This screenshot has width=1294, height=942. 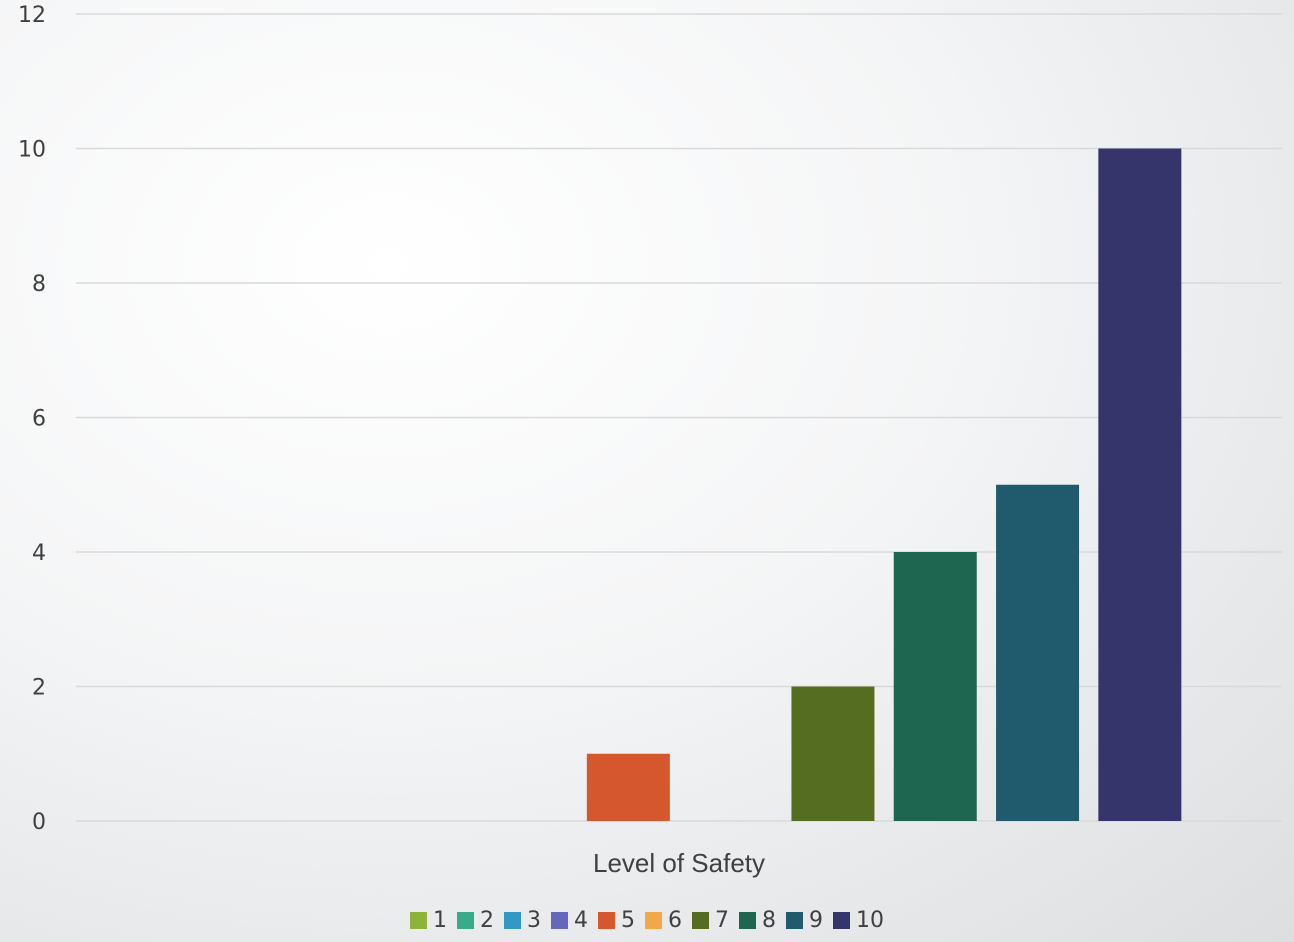 I want to click on legend-item: 8, so click(x=757, y=920).